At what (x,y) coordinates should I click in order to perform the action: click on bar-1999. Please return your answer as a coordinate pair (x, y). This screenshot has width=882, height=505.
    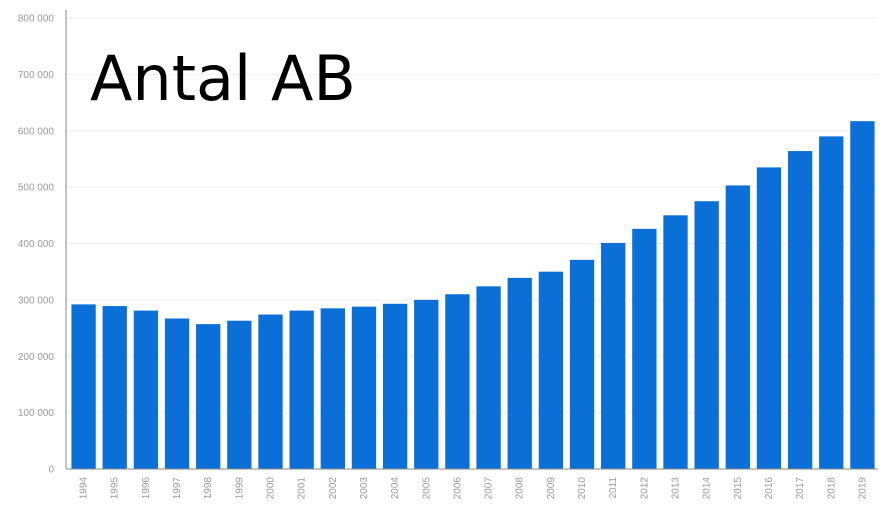
    Looking at the image, I should click on (239, 394).